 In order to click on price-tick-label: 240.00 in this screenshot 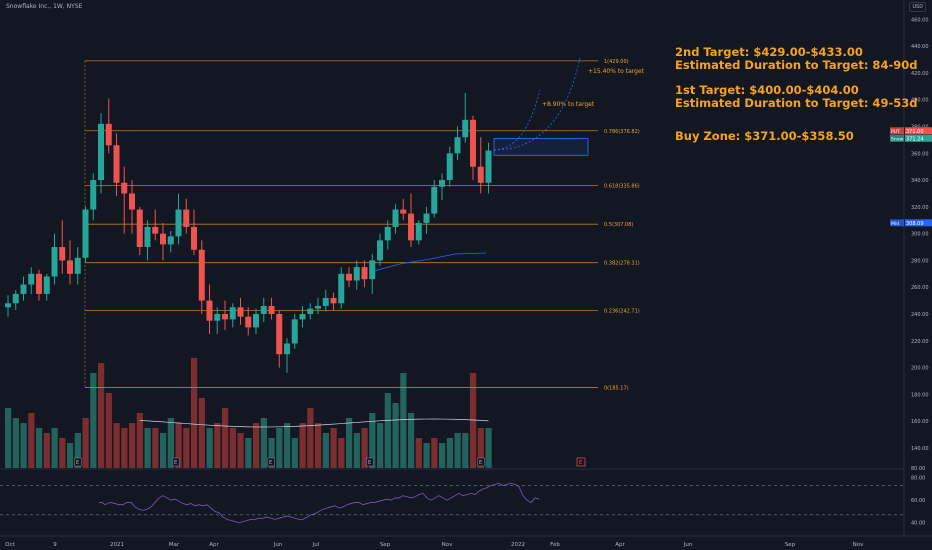, I will do `click(920, 315)`.